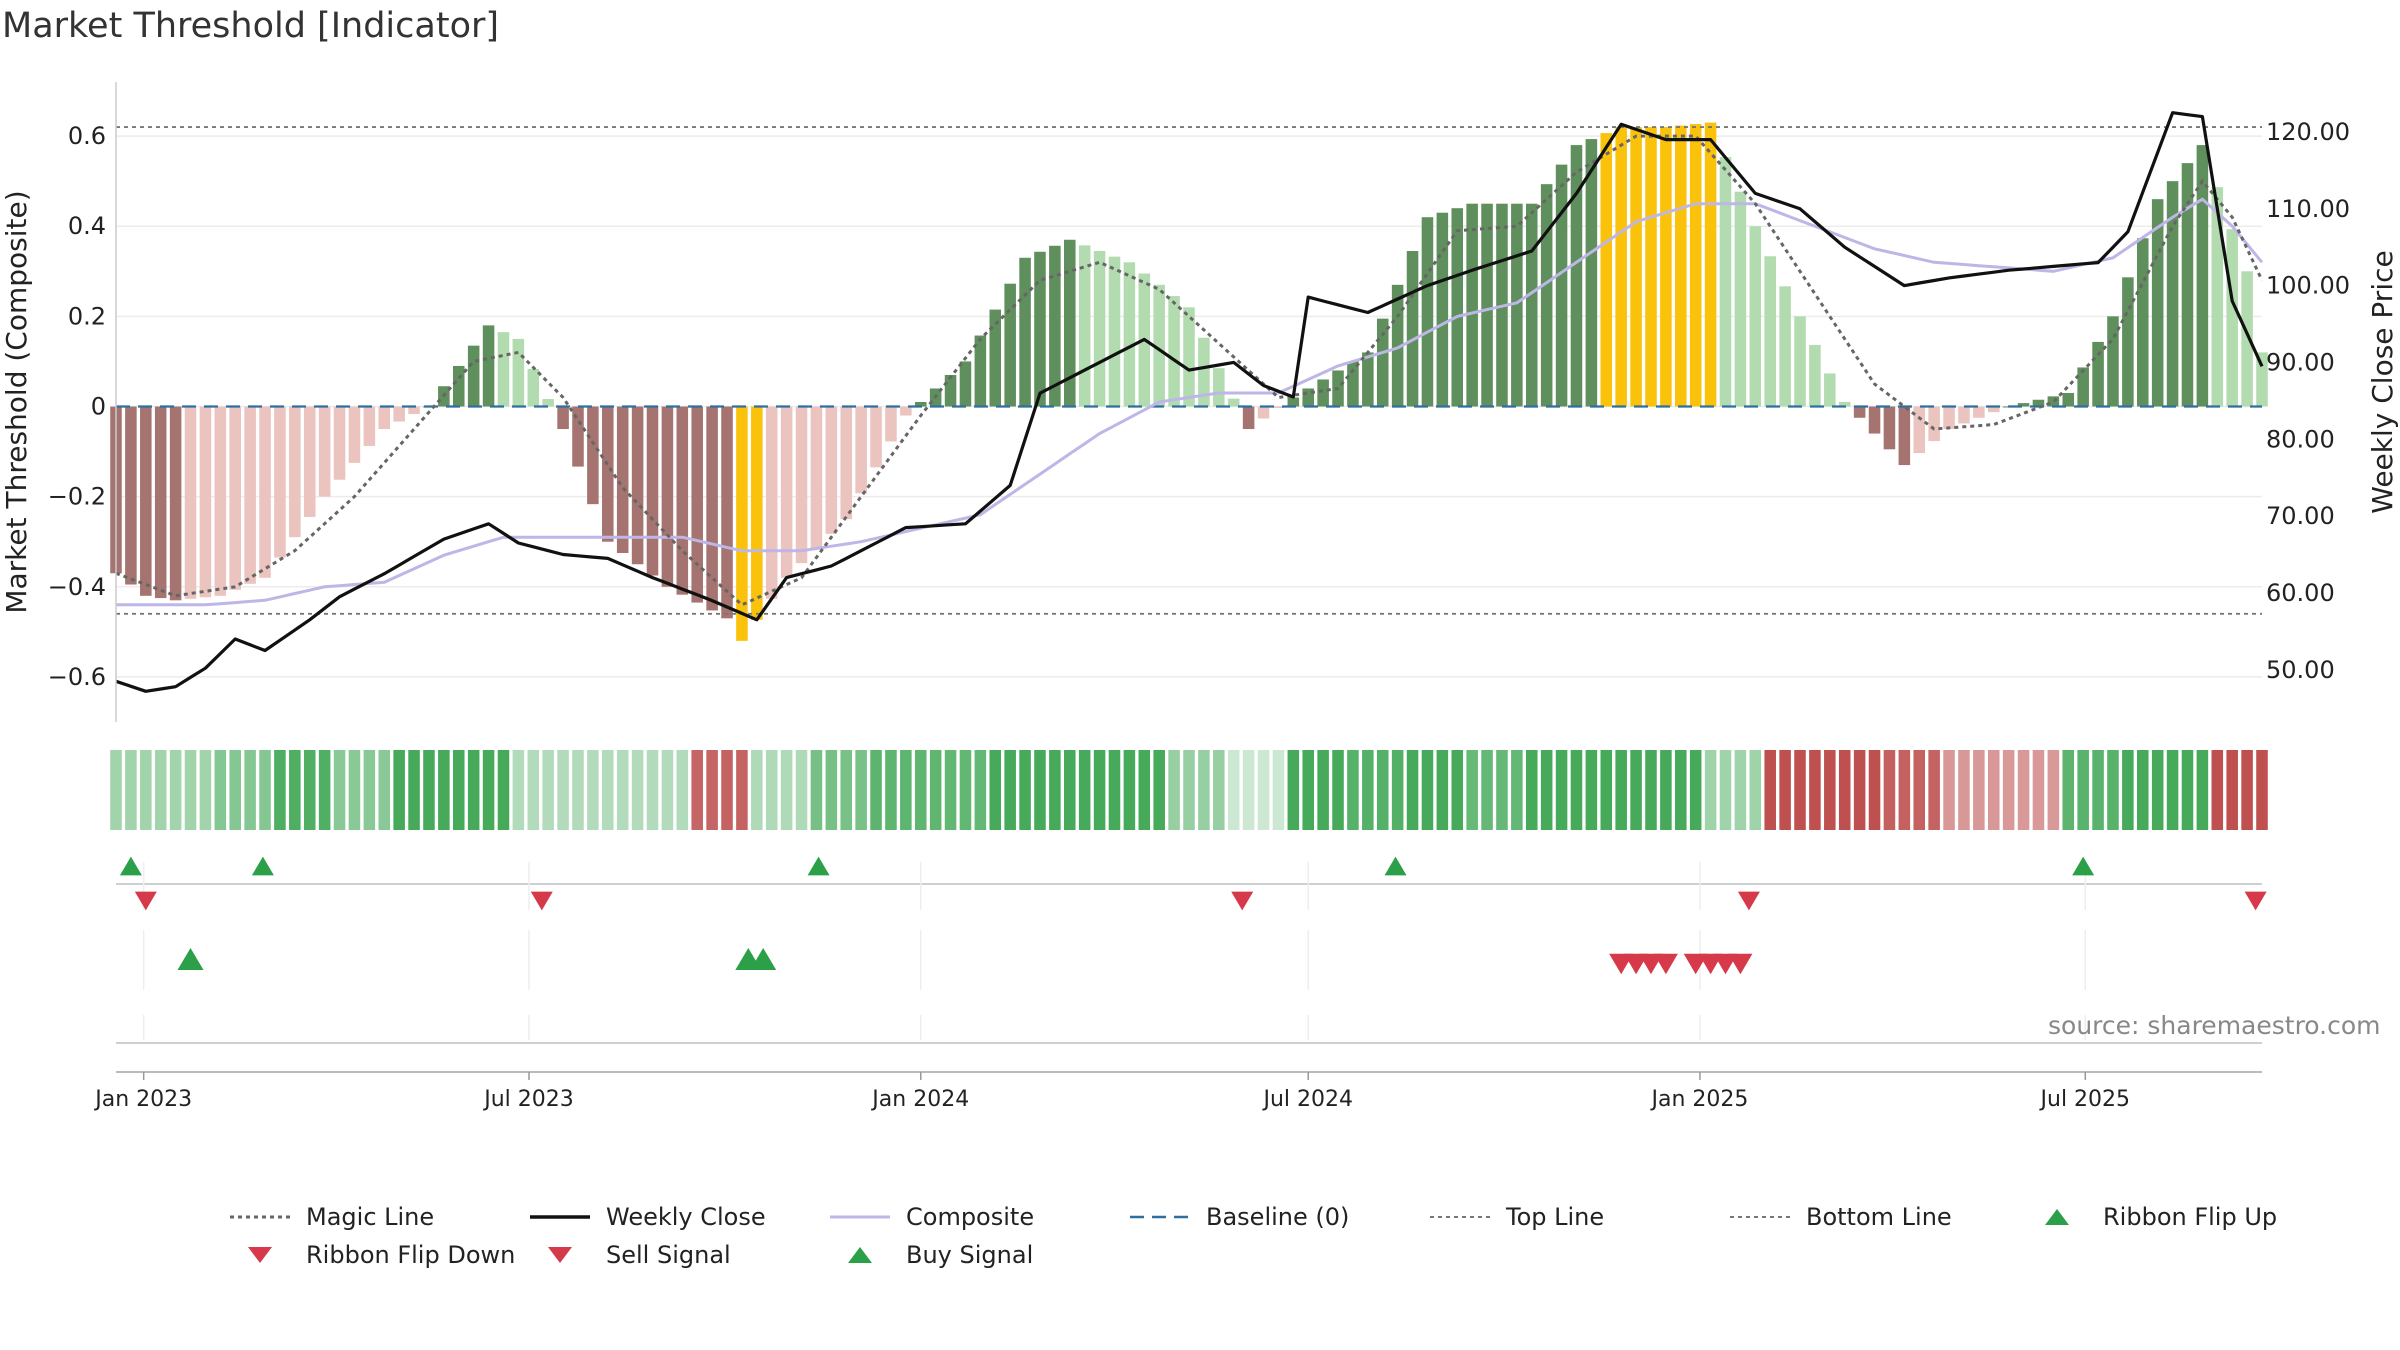  What do you see at coordinates (1748, 901) in the screenshot?
I see `ribbon-flip-down-marker` at bounding box center [1748, 901].